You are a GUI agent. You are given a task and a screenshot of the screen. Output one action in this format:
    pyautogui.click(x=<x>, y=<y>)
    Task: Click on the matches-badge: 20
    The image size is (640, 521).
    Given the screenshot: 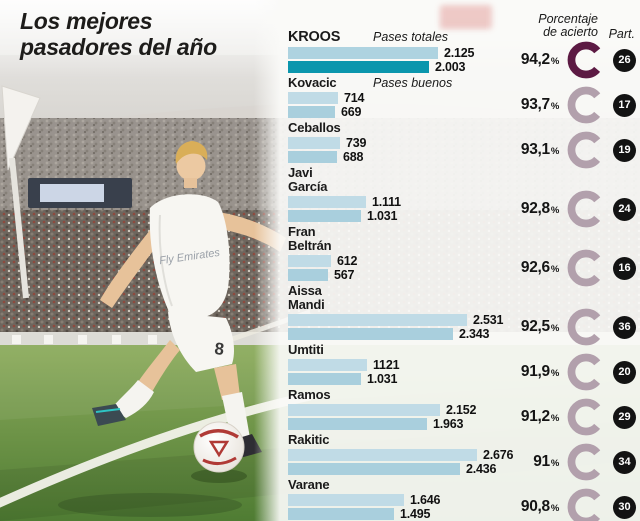 What is the action you would take?
    pyautogui.click(x=624, y=372)
    